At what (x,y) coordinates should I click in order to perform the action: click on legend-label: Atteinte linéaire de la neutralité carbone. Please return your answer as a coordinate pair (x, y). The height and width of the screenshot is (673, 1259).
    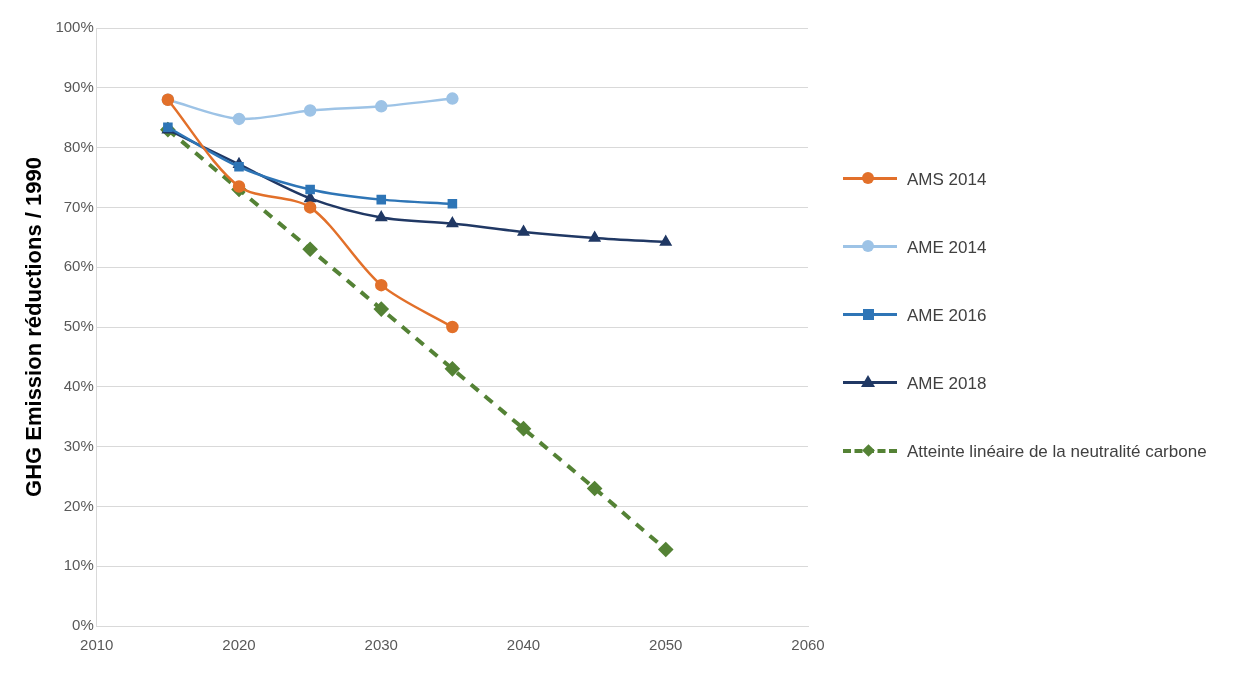
    Looking at the image, I should click on (1057, 452).